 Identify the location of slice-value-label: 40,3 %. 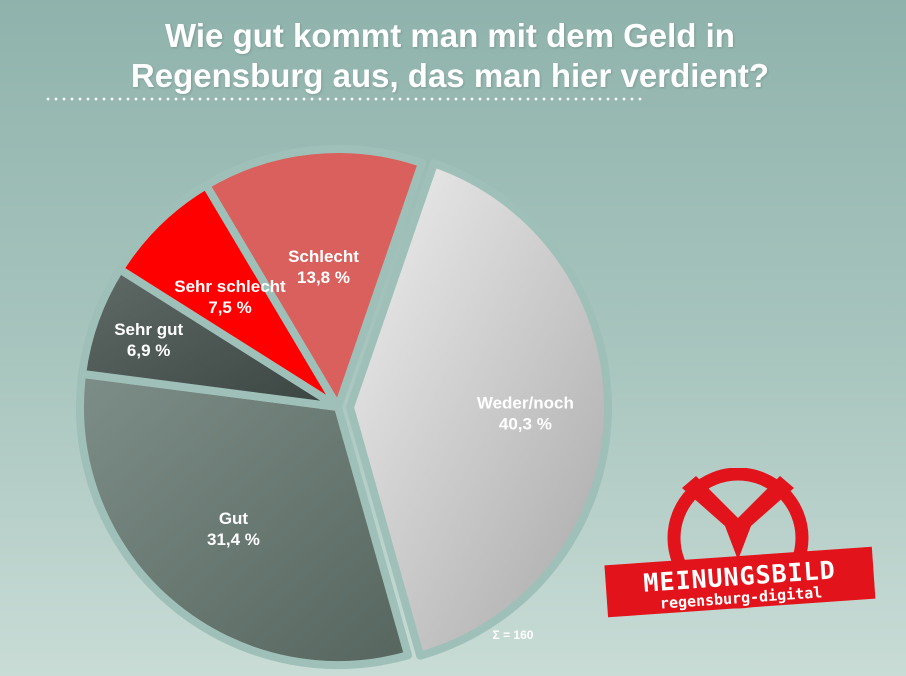
(525, 423).